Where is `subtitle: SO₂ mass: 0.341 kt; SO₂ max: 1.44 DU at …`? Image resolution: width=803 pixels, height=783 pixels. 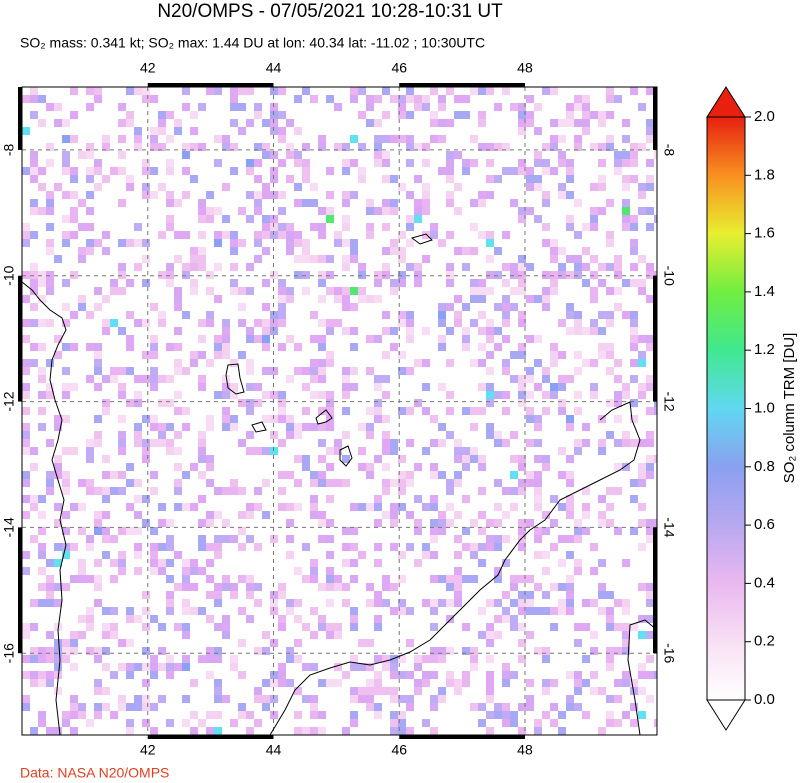 subtitle: SO₂ mass: 0.341 kt; SO₂ max: 1.44 DU at … is located at coordinates (252, 43).